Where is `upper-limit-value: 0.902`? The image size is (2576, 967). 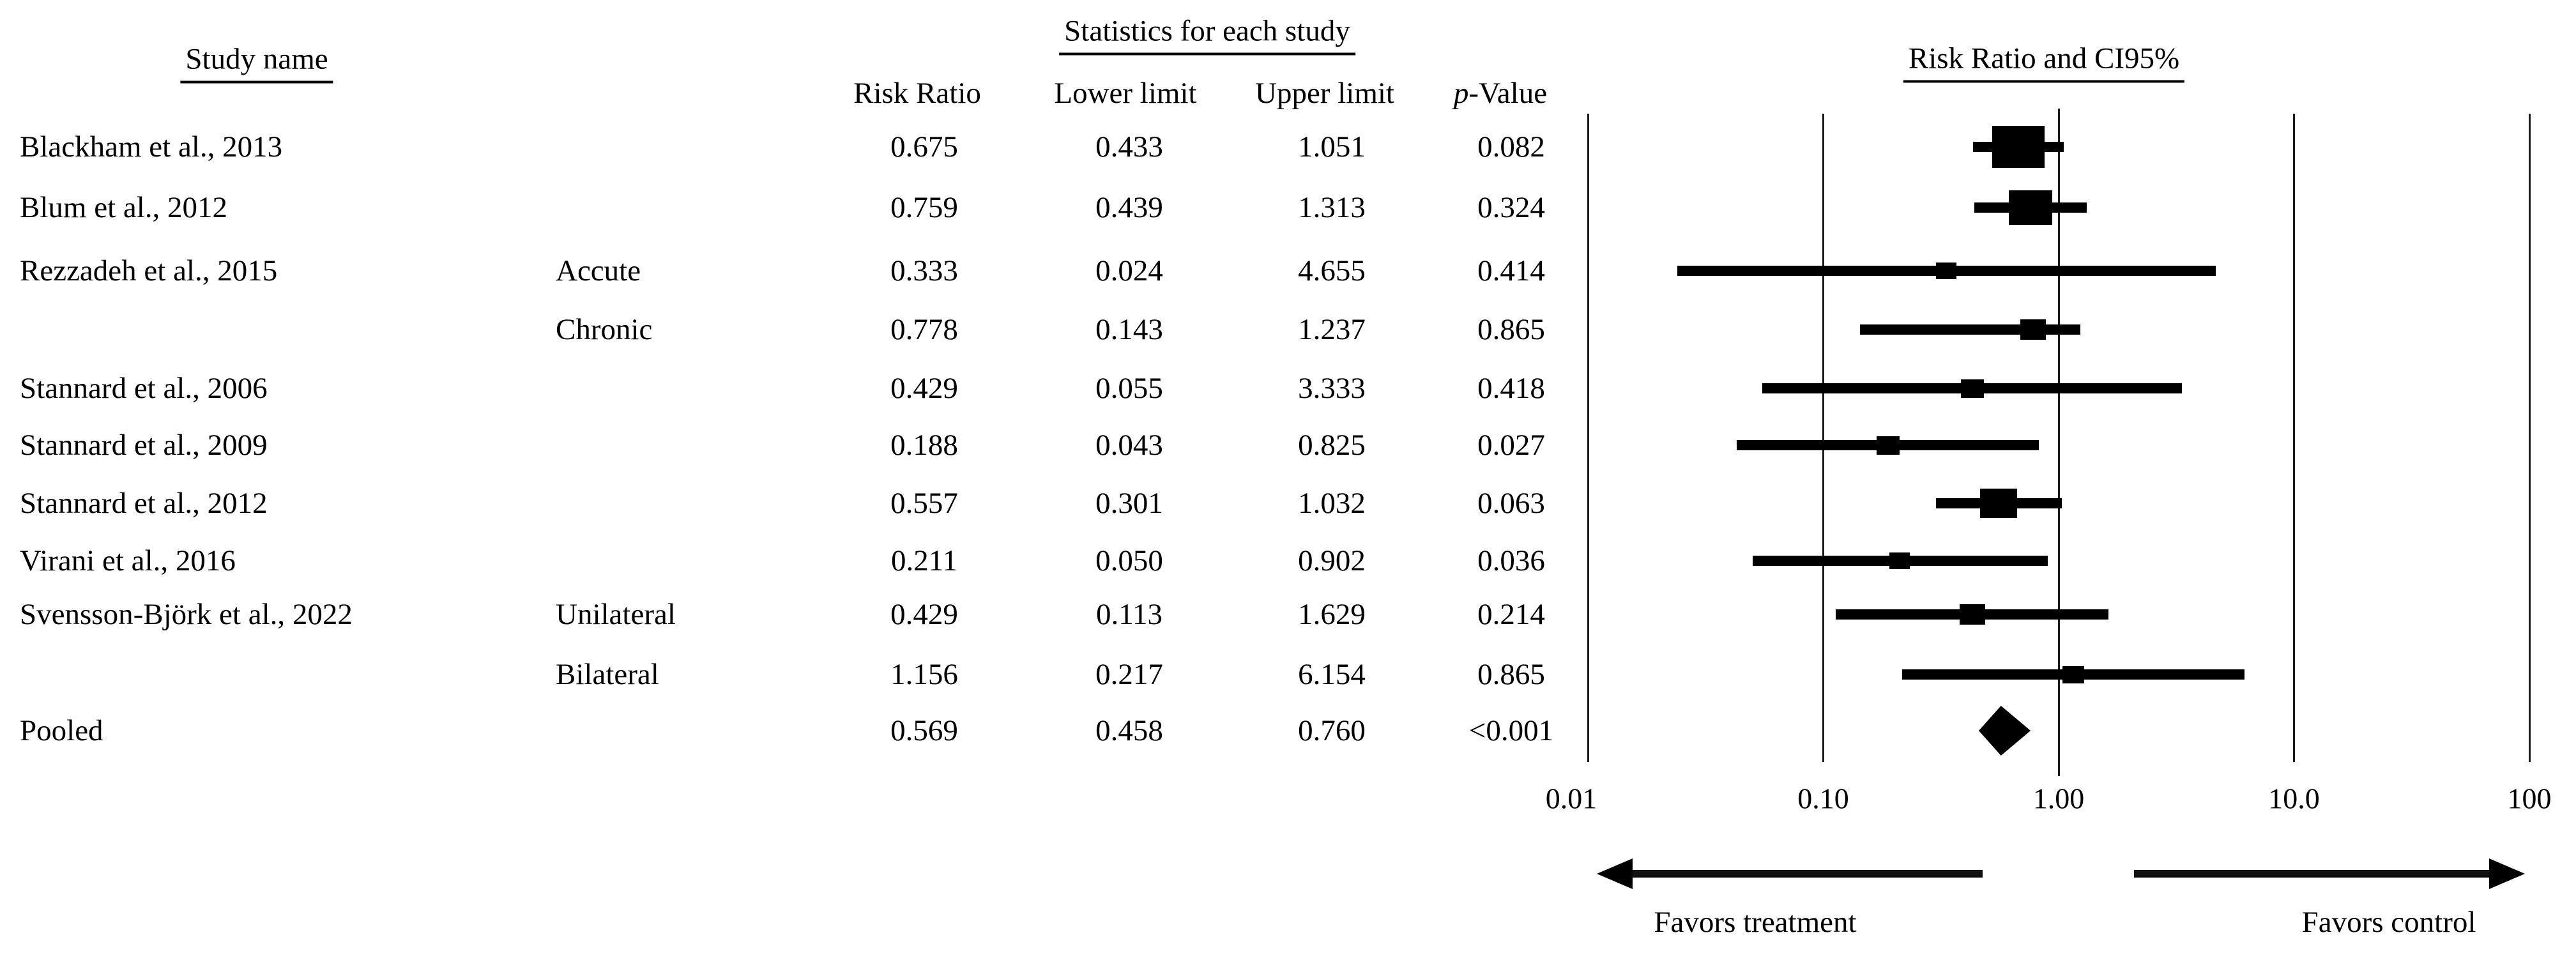
upper-limit-value: 0.902 is located at coordinates (1332, 560).